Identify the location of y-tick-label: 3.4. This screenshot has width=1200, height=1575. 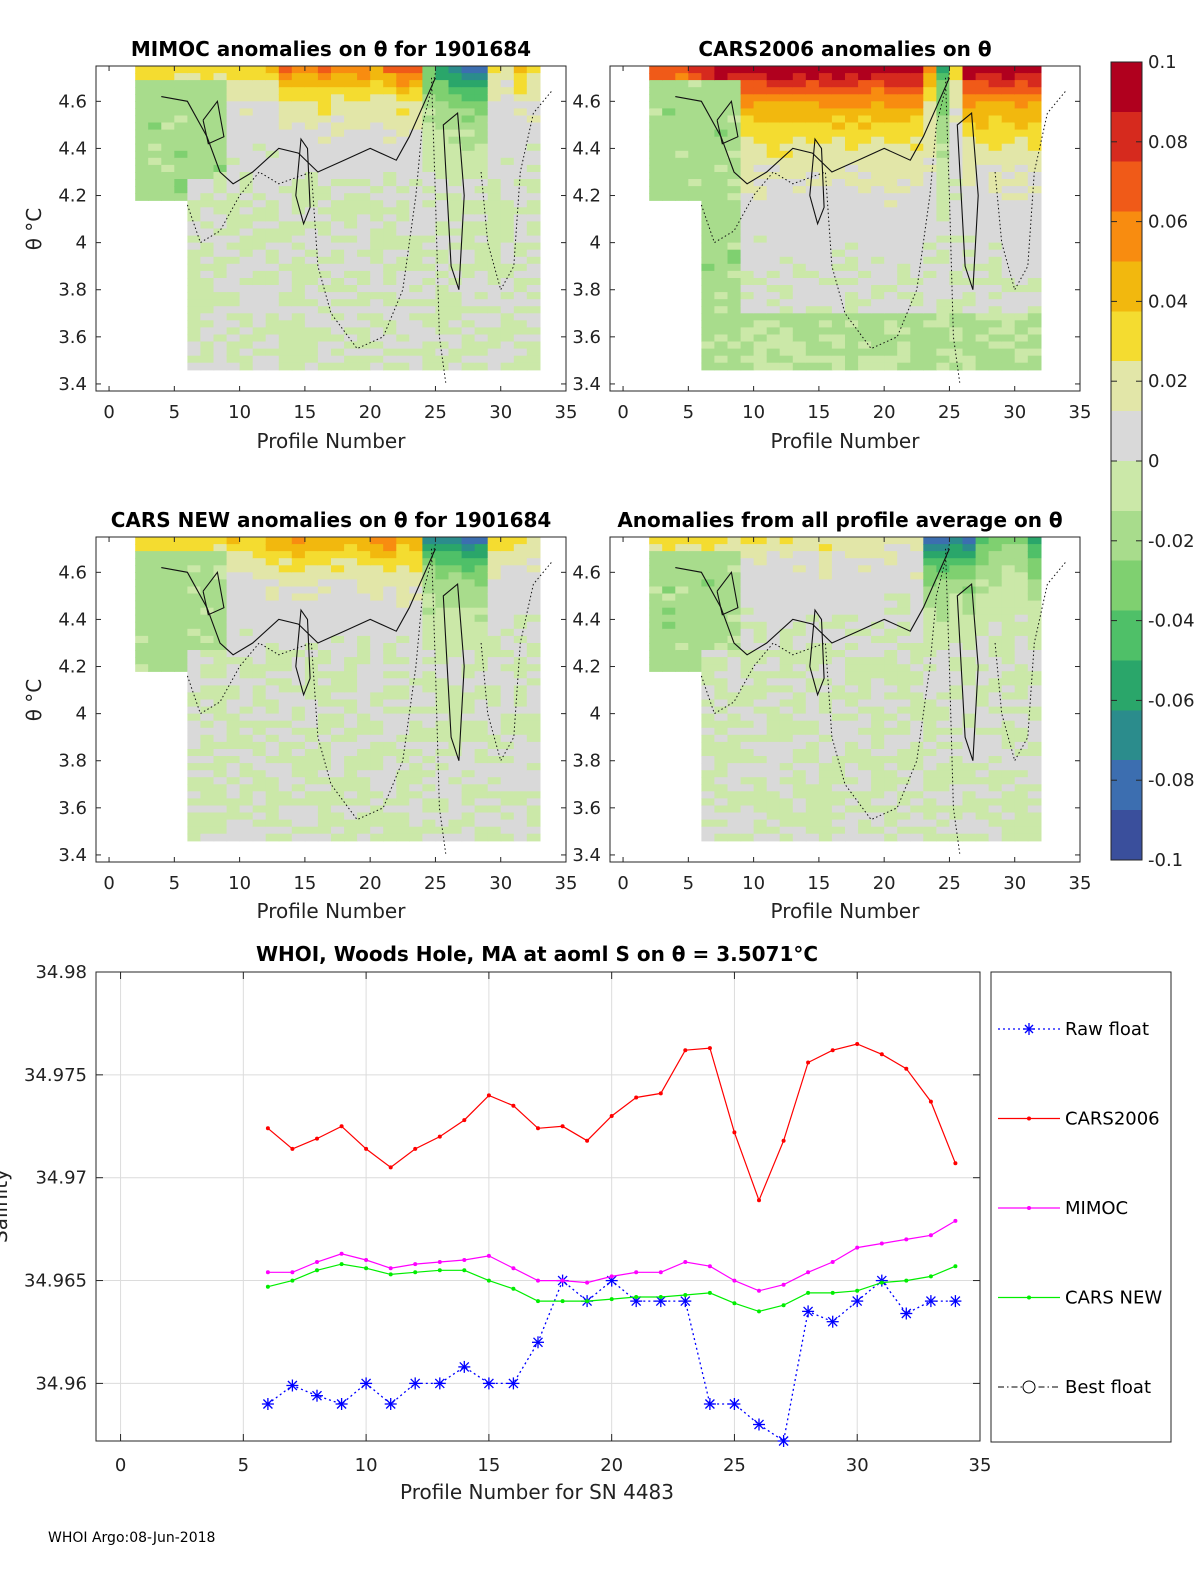
(586, 384).